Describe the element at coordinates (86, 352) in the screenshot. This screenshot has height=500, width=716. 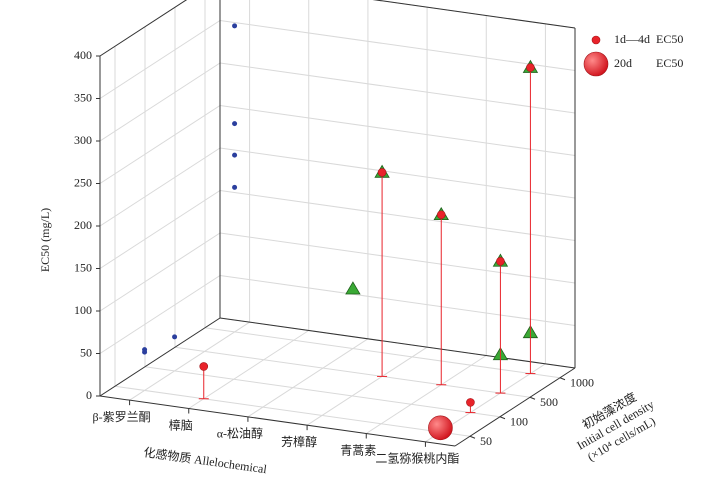
I see `y-tick-label: 50` at that location.